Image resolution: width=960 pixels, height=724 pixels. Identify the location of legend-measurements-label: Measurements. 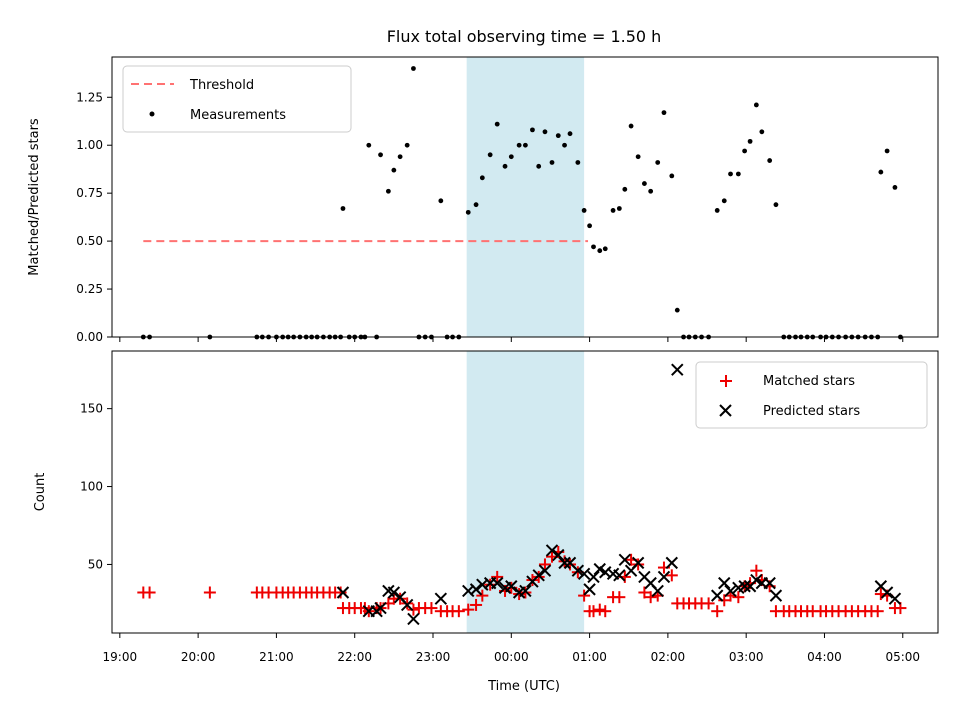
(238, 115).